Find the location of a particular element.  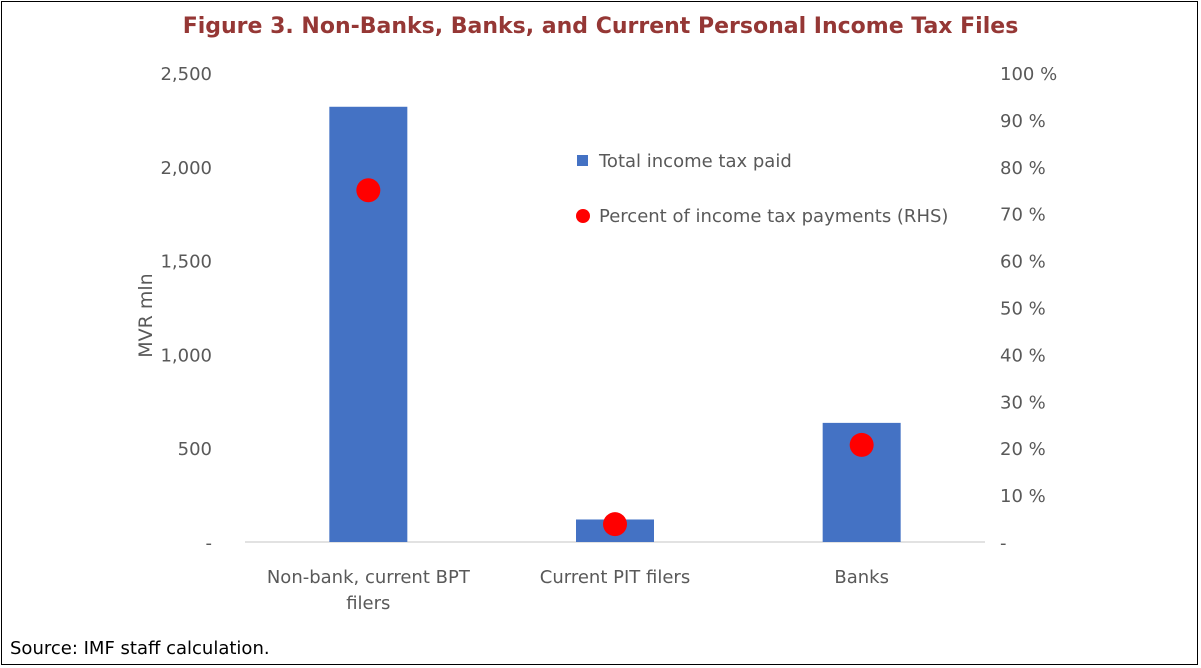

right-tick-label: 80 % is located at coordinates (1023, 168).